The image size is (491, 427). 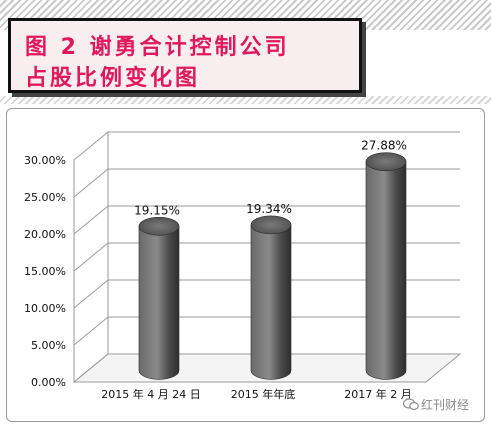 What do you see at coordinates (45, 160) in the screenshot?
I see `y-tick-label: 30.00%` at bounding box center [45, 160].